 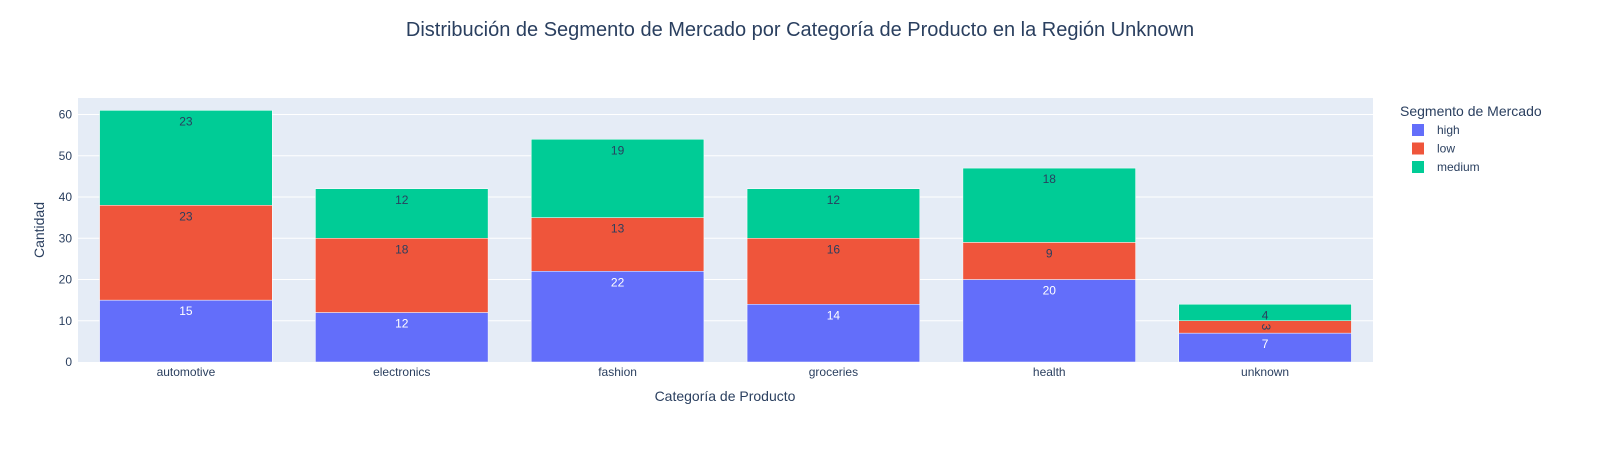 I want to click on bar-label-fashion-low: 13, so click(x=618, y=229).